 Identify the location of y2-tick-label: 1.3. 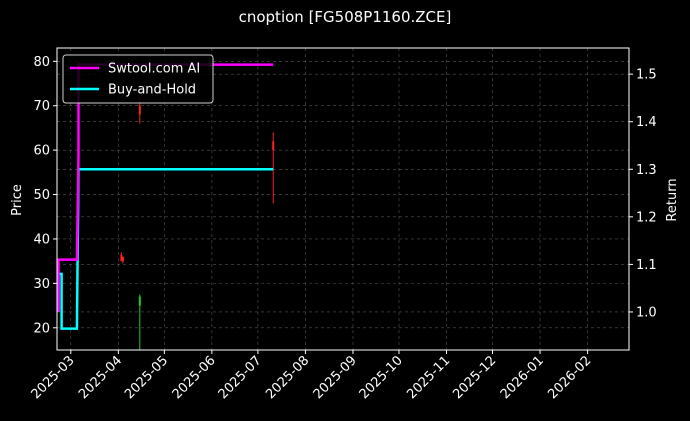
(646, 170).